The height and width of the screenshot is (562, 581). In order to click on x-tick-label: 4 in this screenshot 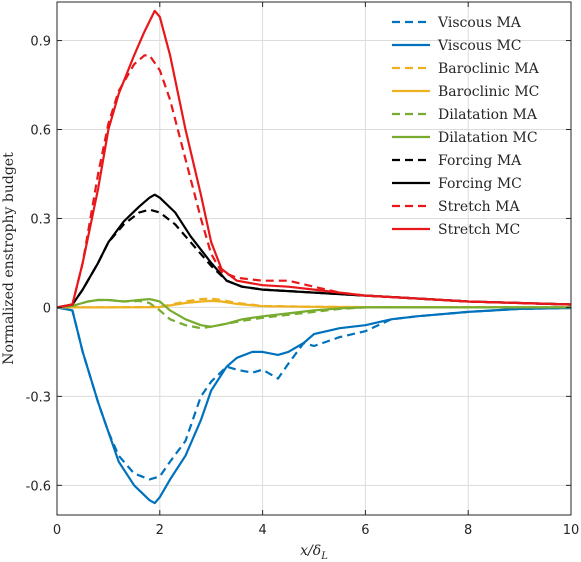, I will do `click(262, 530)`.